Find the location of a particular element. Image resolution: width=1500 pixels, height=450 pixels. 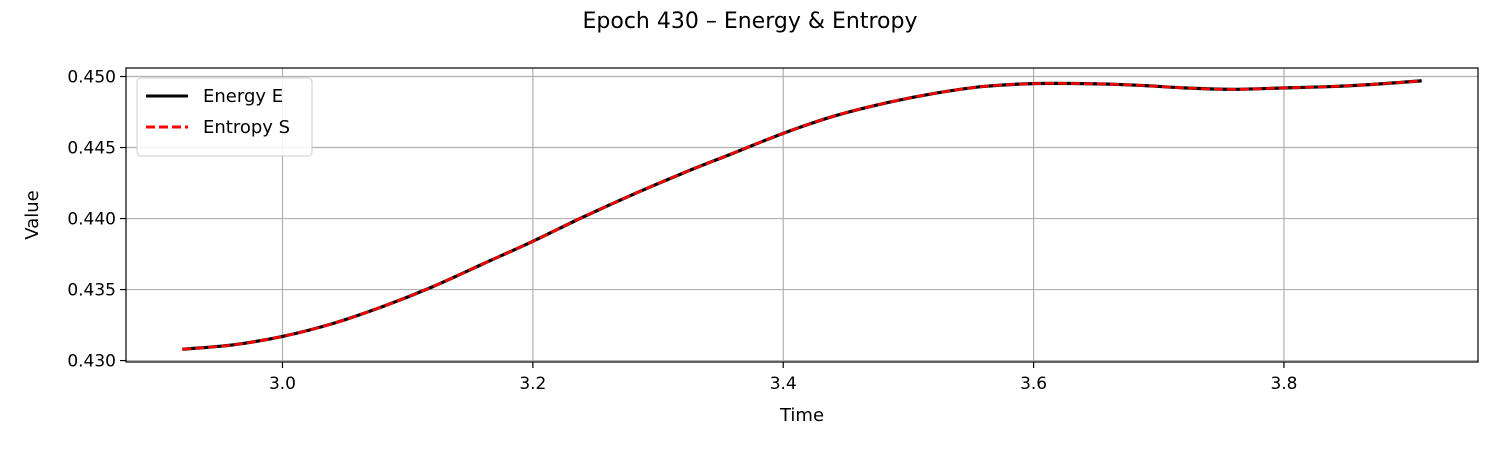

x-axis: 3.0 3.2 3.4 3.6 3.8 is located at coordinates (783, 378).